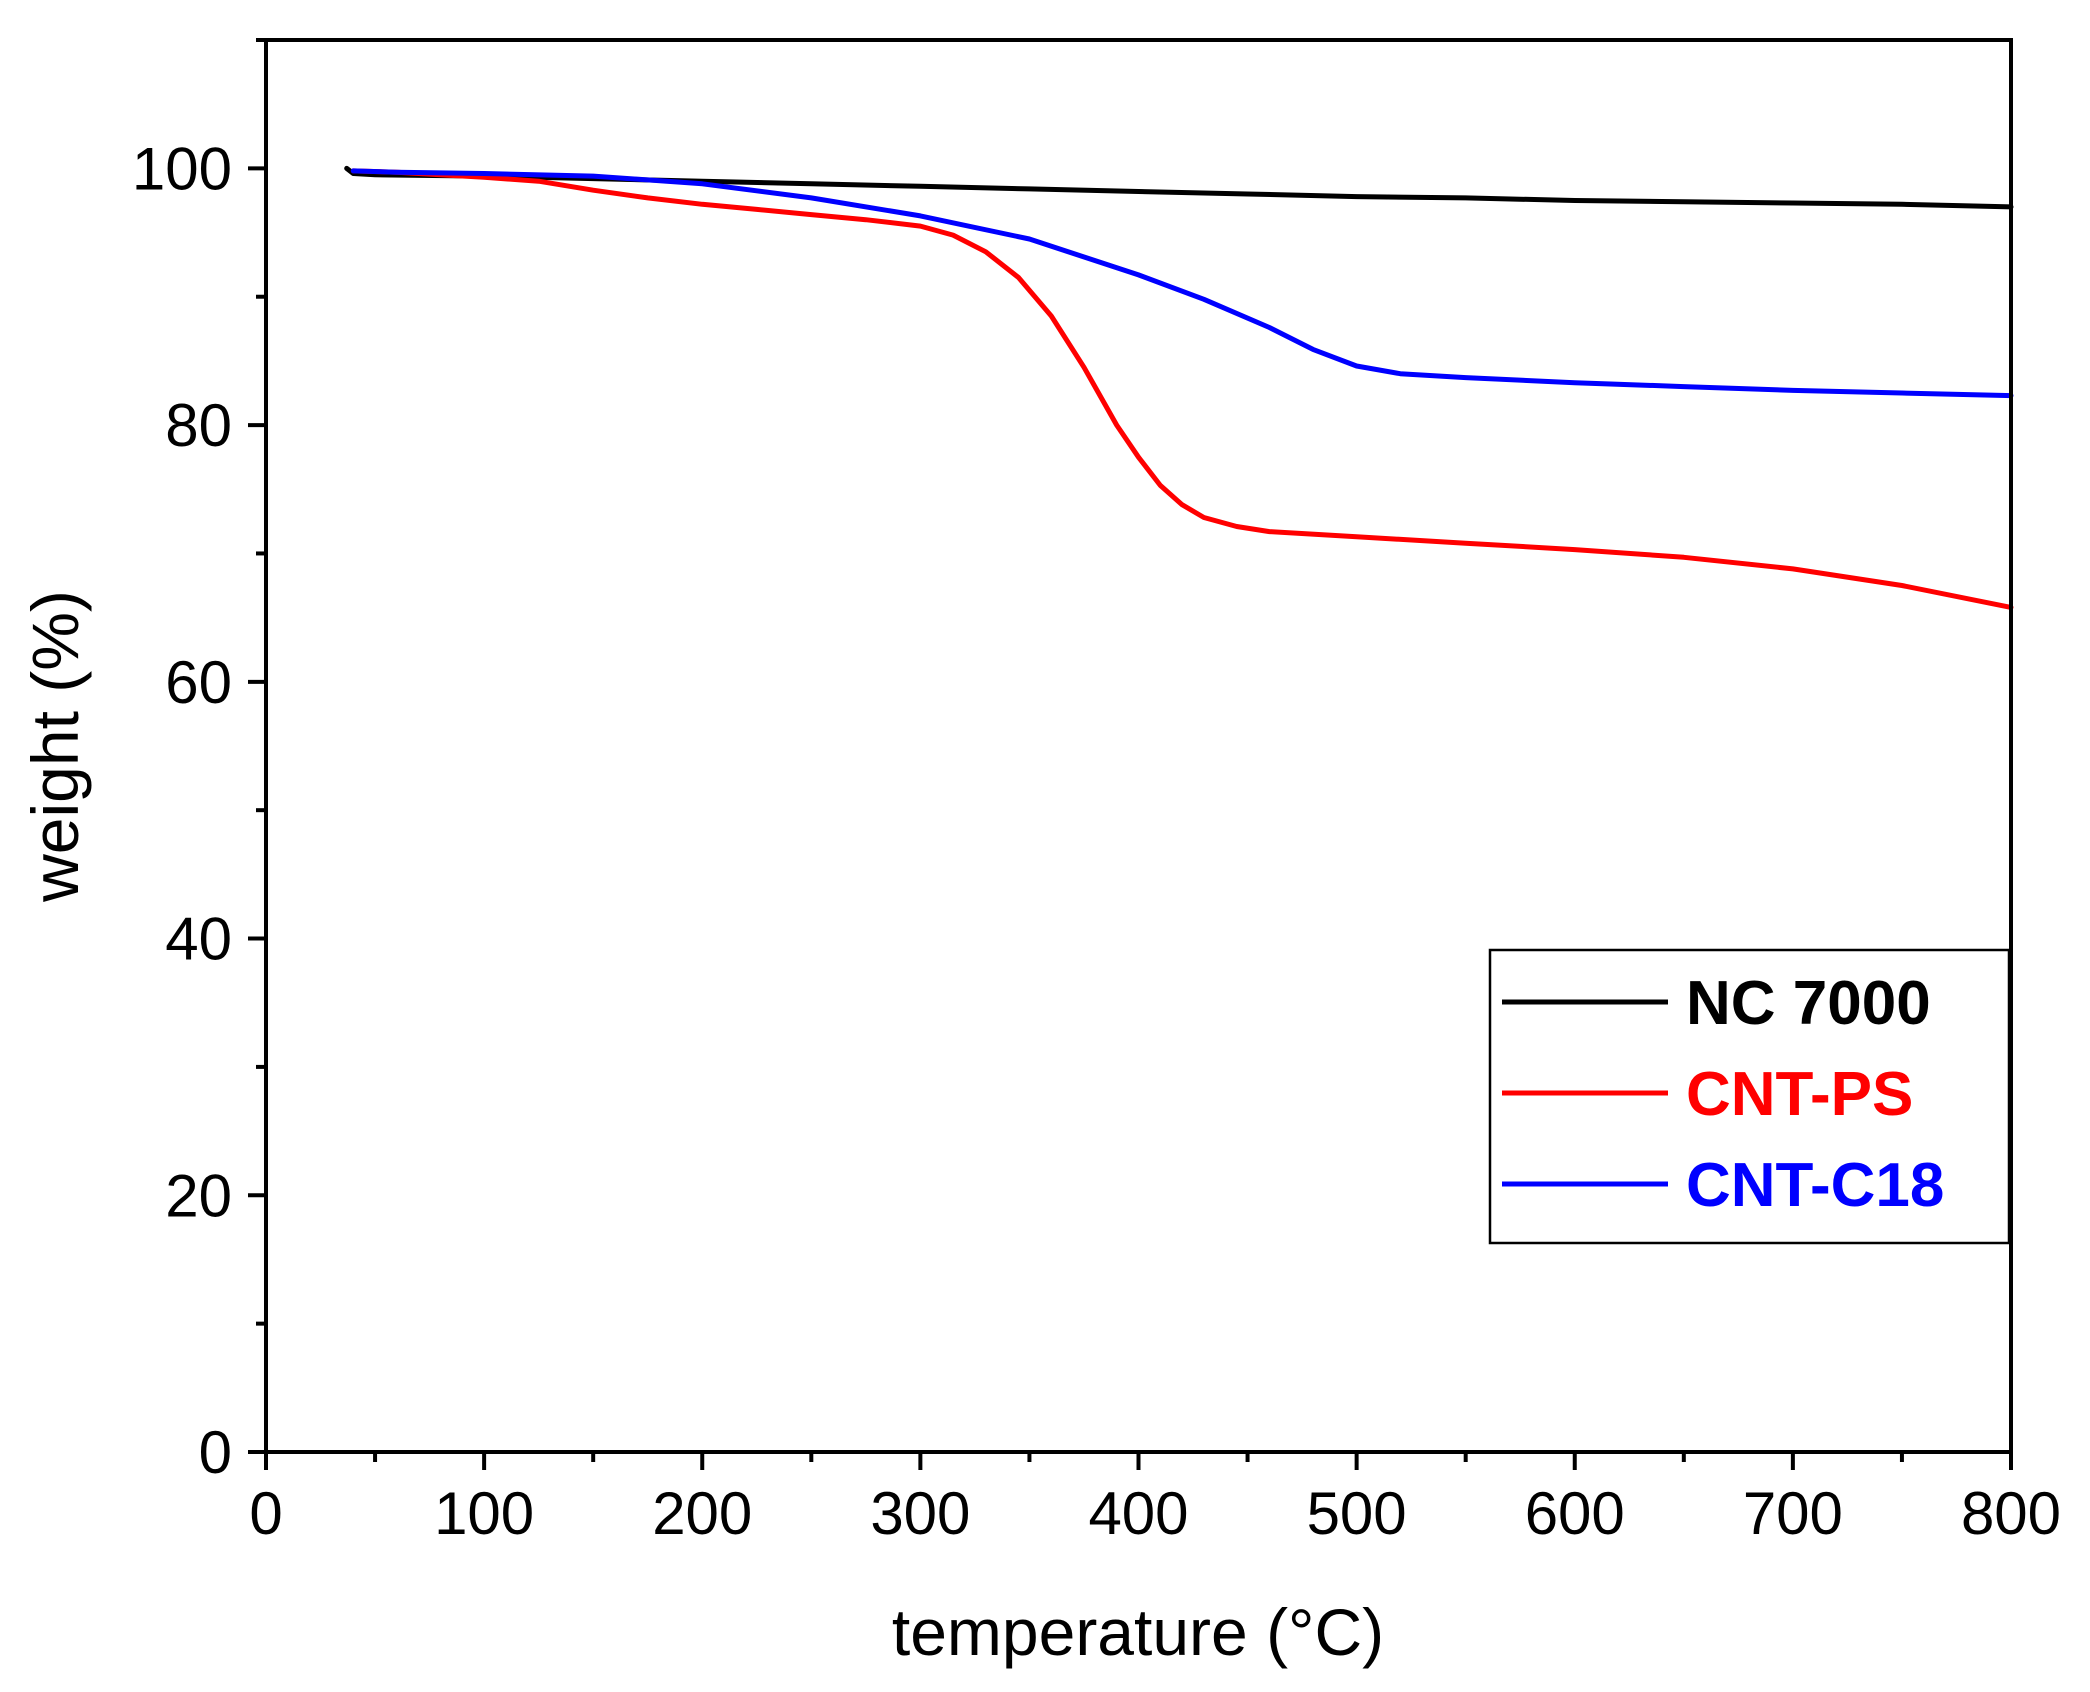 This screenshot has width=2090, height=1692. I want to click on y-tick-label: 80, so click(198, 425).